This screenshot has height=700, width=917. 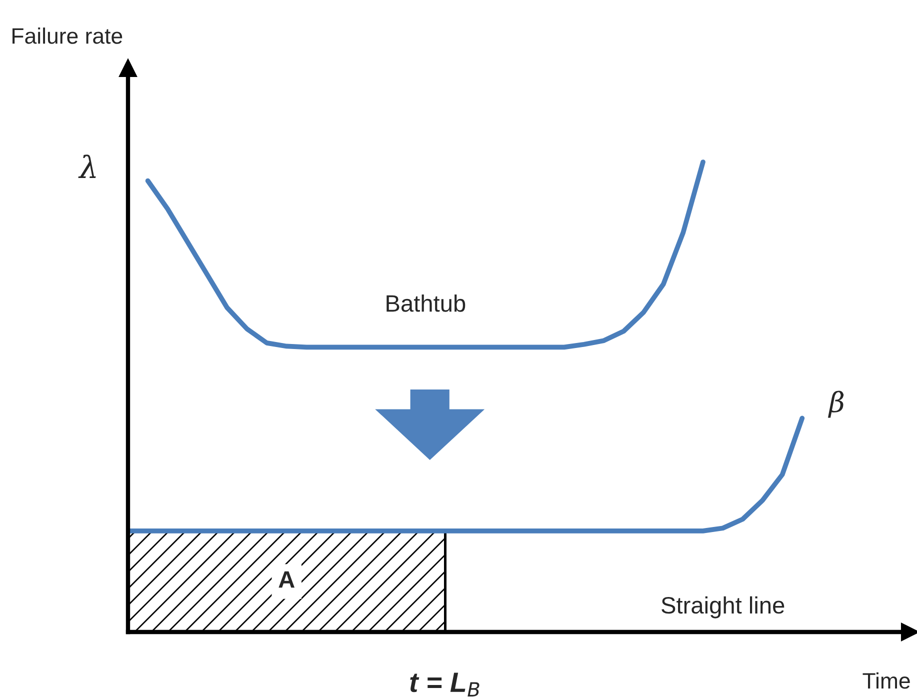 I want to click on x-axis-title: Time, so click(x=886, y=680).